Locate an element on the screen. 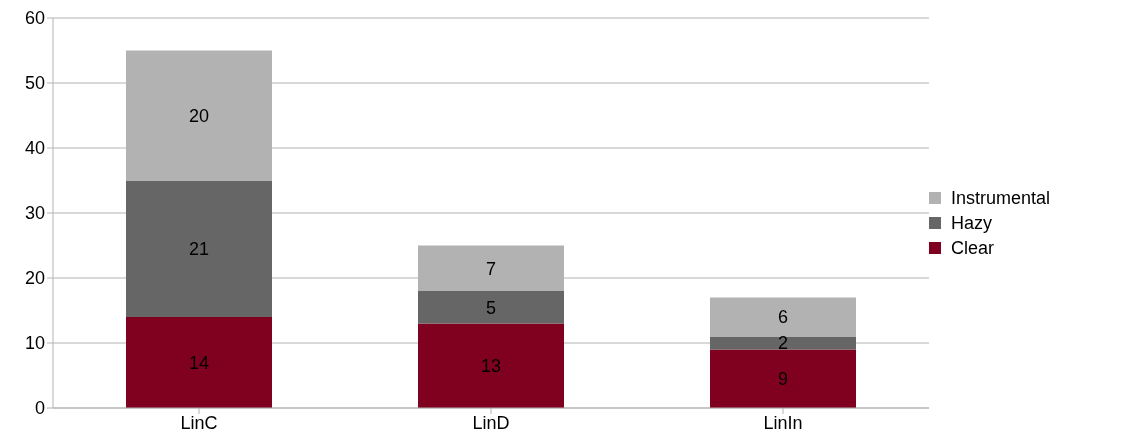 The image size is (1137, 441). data-label: 5 is located at coordinates (491, 307).